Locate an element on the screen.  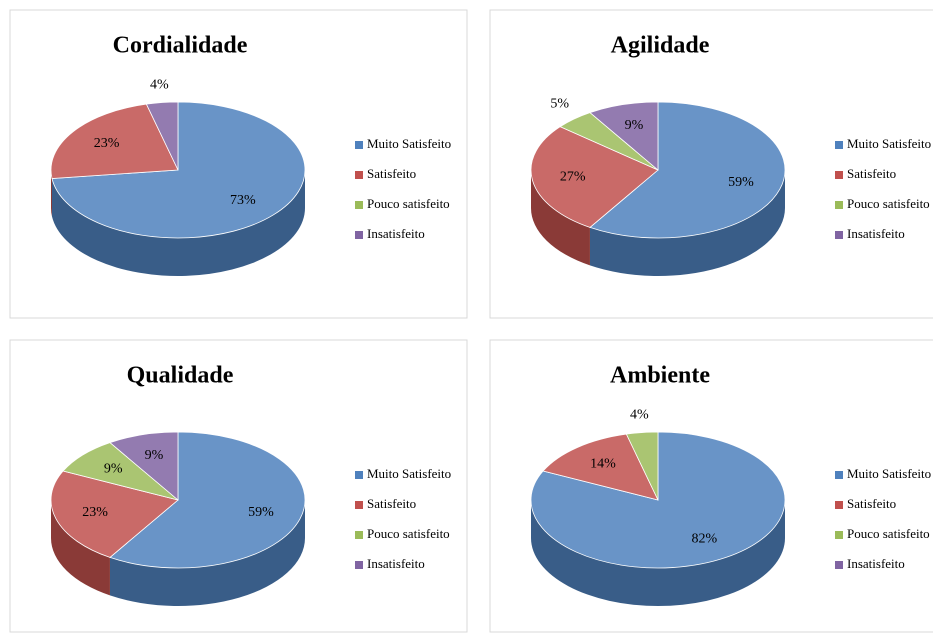
chart-title: Cordialidade is located at coordinates (180, 46).